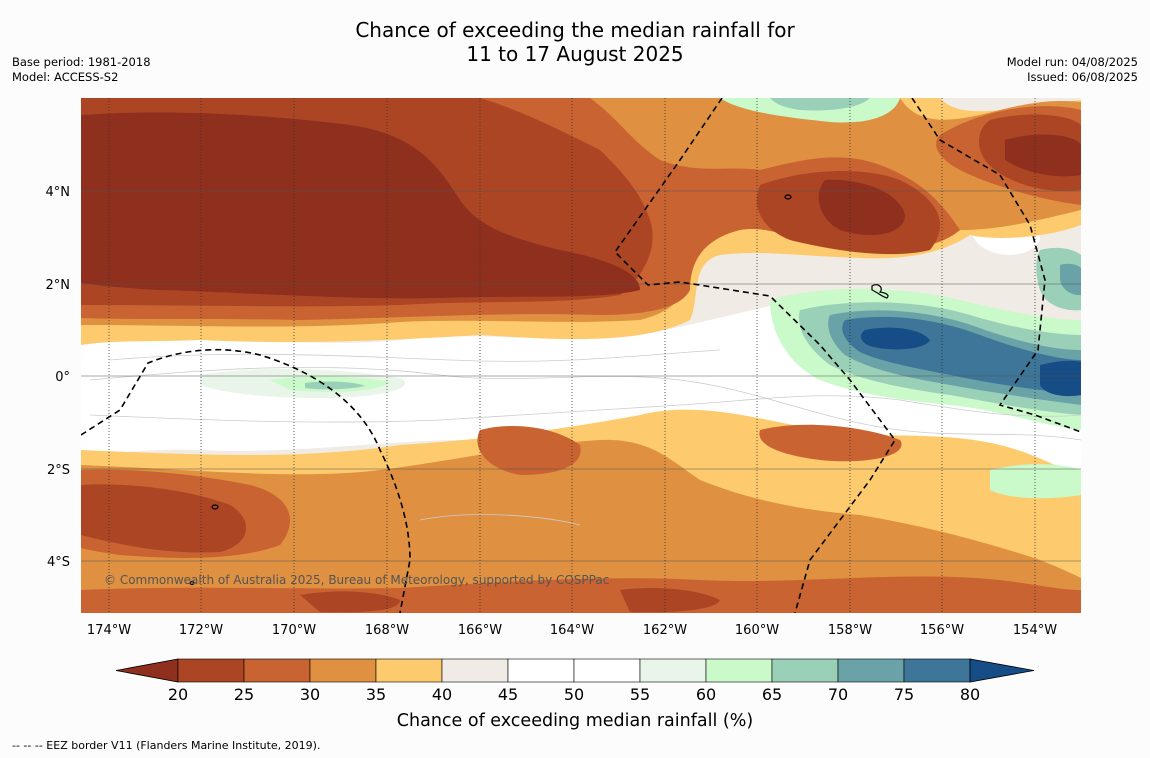  Describe the element at coordinates (81, 62) in the screenshot. I see `base-period-text: Base period: 1981-2018` at that location.